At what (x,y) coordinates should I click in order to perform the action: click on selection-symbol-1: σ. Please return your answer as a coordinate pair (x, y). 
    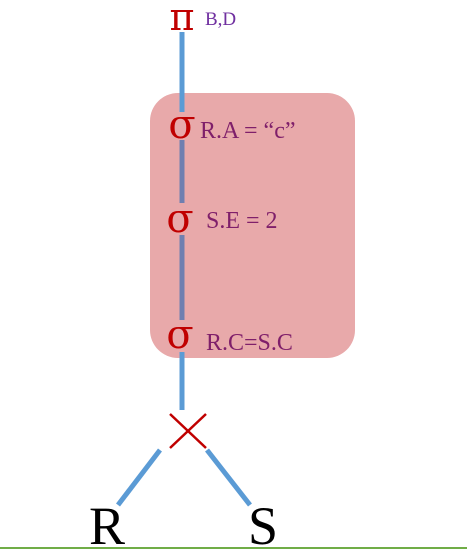
    Looking at the image, I should click on (181, 125).